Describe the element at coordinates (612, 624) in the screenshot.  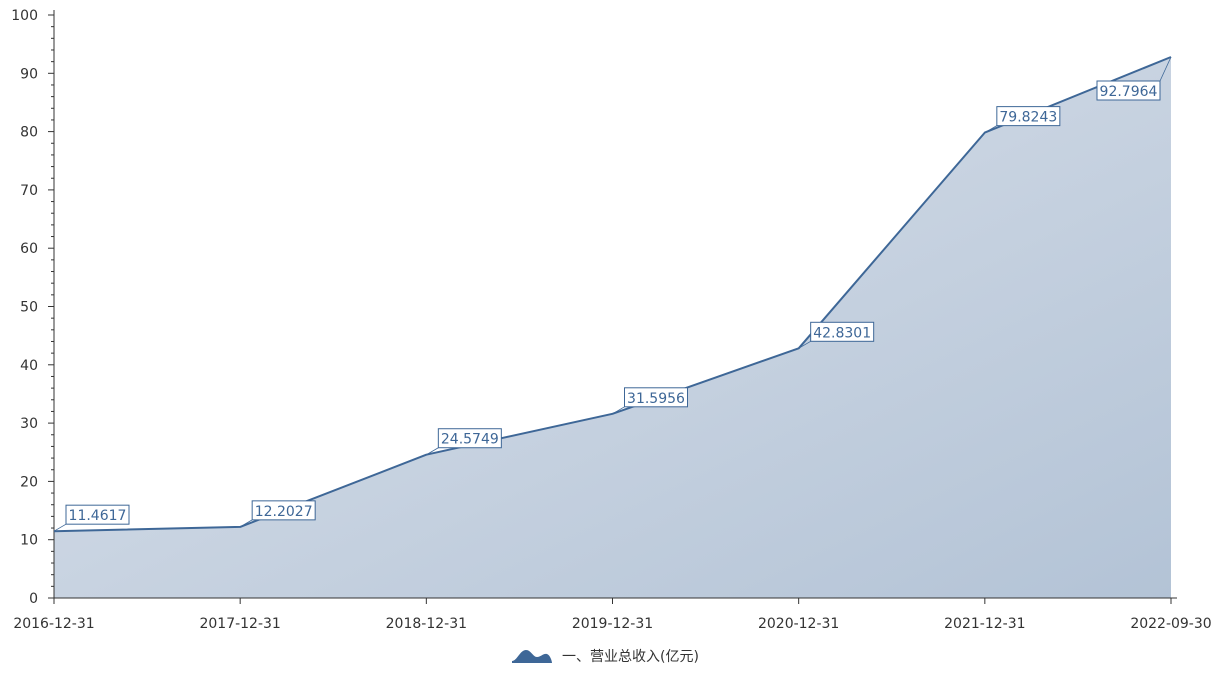
I see `x-tick-label: 2019-12-31` at that location.